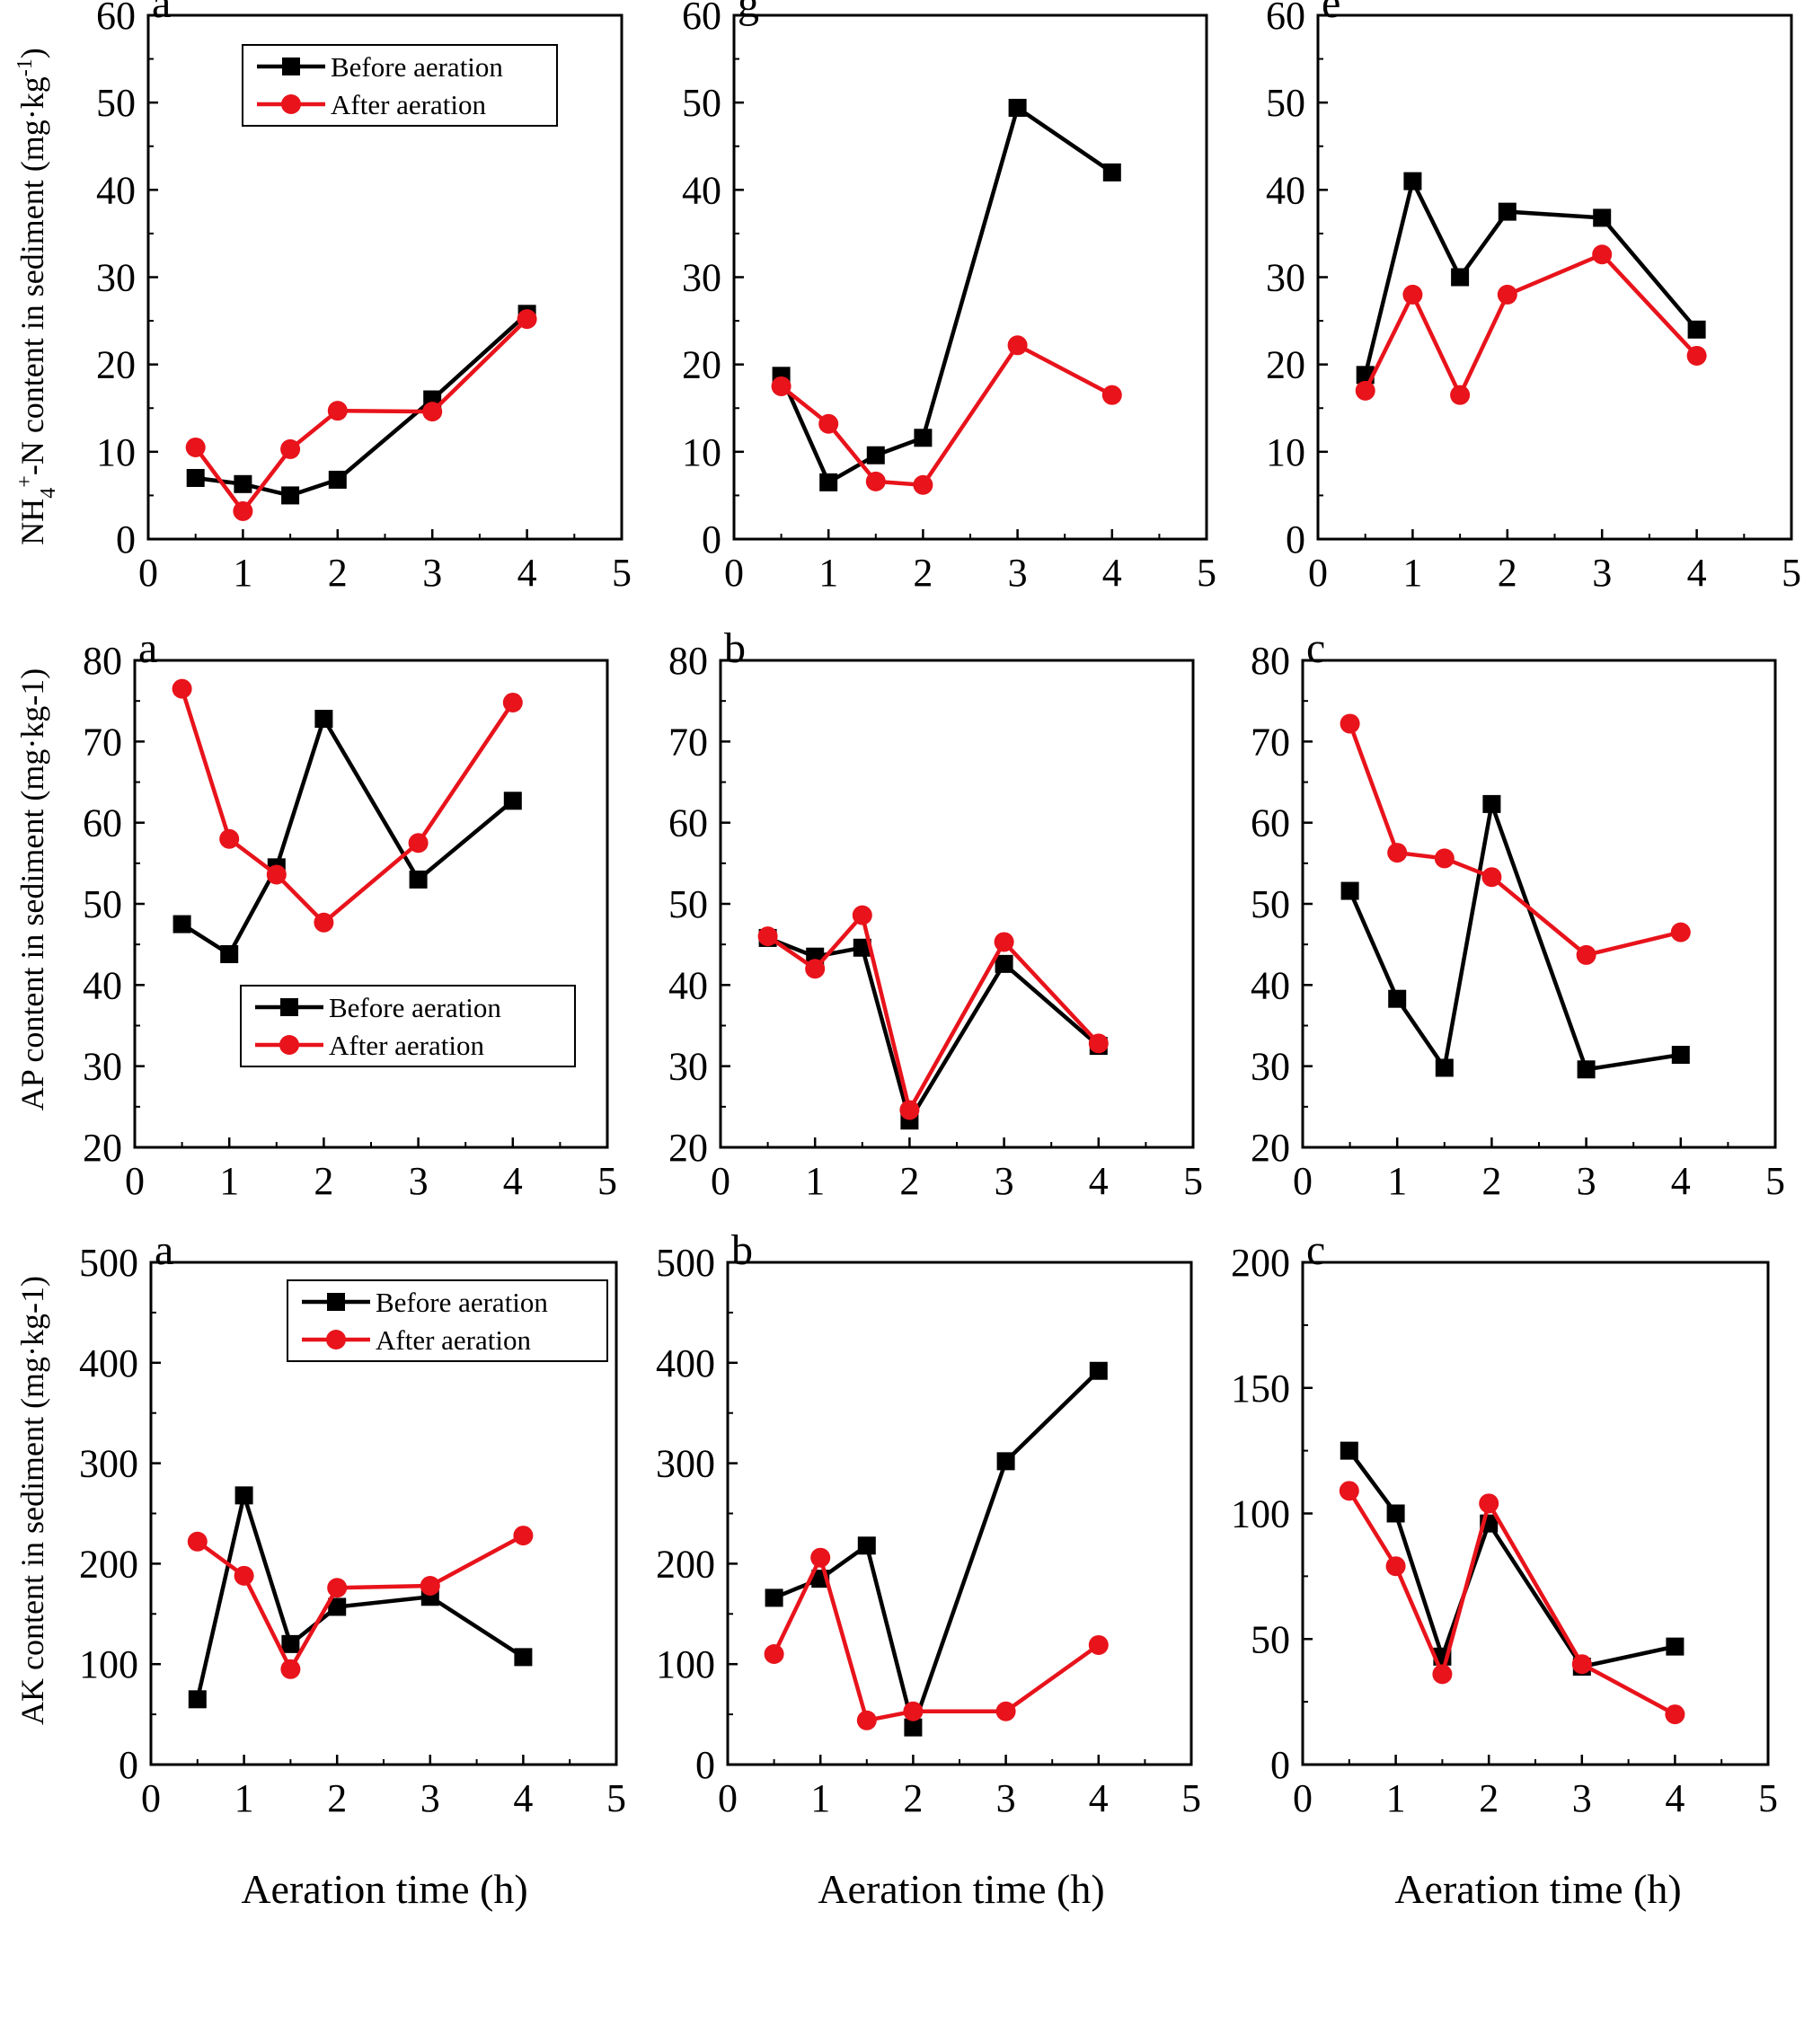  What do you see at coordinates (1586, 1181) in the screenshot?
I see `x-tick-label: 3` at bounding box center [1586, 1181].